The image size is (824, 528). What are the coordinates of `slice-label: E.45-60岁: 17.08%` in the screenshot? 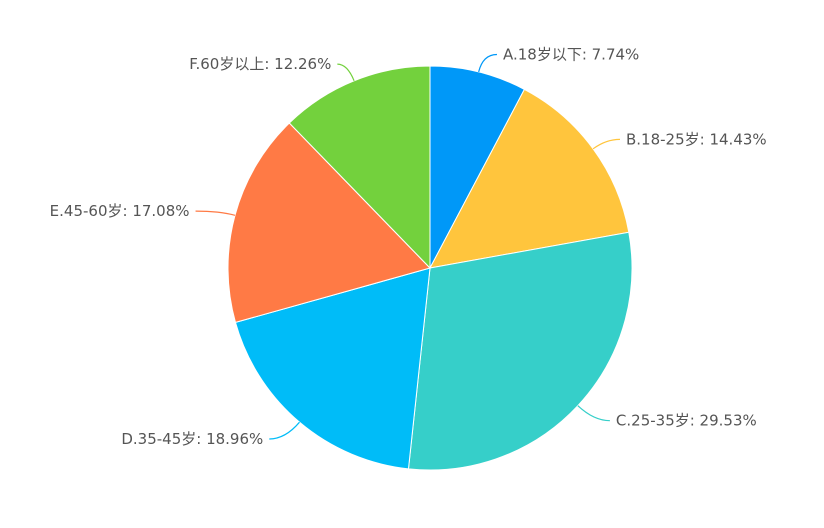 It's located at (120, 211).